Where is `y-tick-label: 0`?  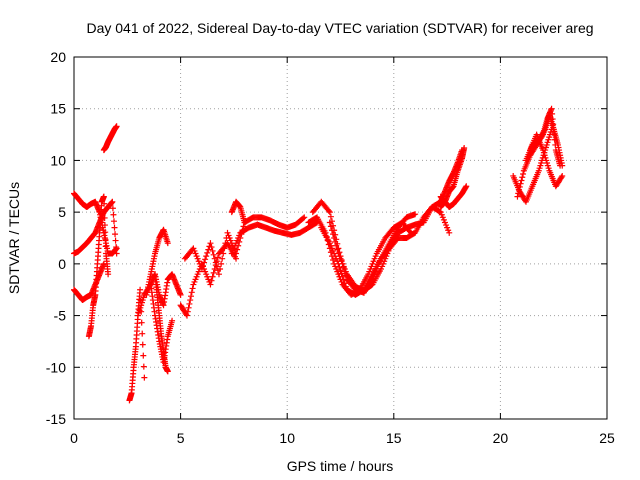
y-tick-label: 0 is located at coordinates (62, 264).